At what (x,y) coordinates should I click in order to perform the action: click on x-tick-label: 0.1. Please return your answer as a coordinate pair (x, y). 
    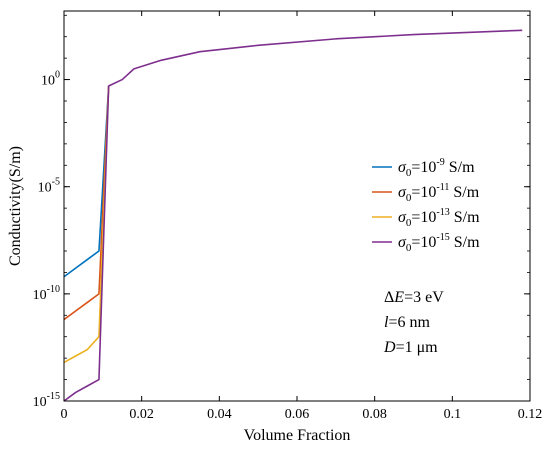
    Looking at the image, I should click on (453, 414).